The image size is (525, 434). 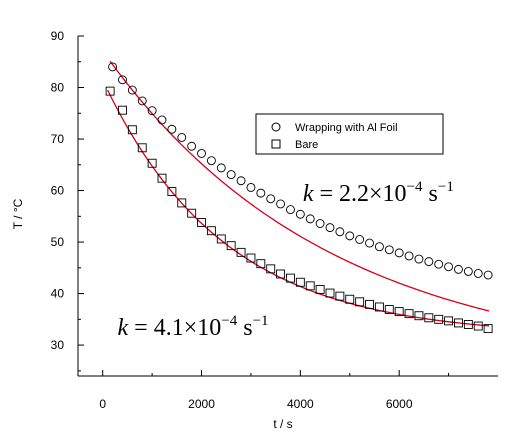 I want to click on legend-circle-marker, so click(x=276, y=127).